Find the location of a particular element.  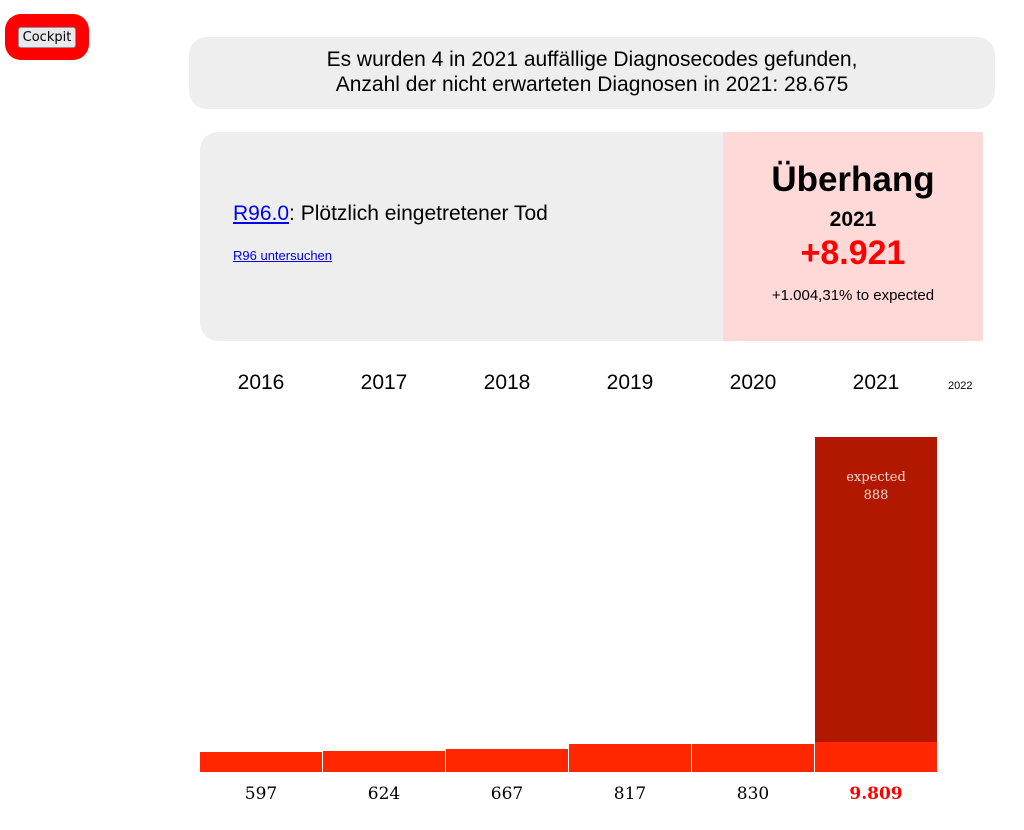

year-label-2019: 2019 is located at coordinates (630, 382).